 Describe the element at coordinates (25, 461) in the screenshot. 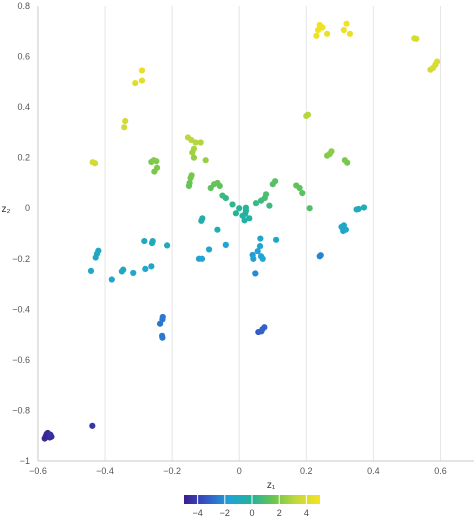

I see `y-tick-label: −1` at that location.